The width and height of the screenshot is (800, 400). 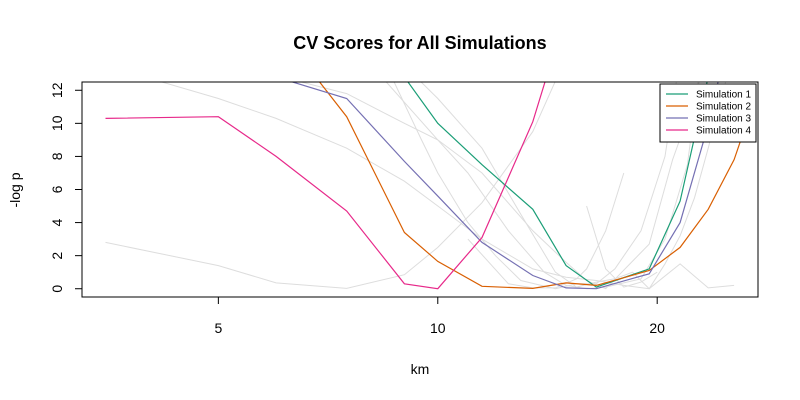 I want to click on y-axis: 0 2 4 6 8 10 12, so click(x=66, y=187).